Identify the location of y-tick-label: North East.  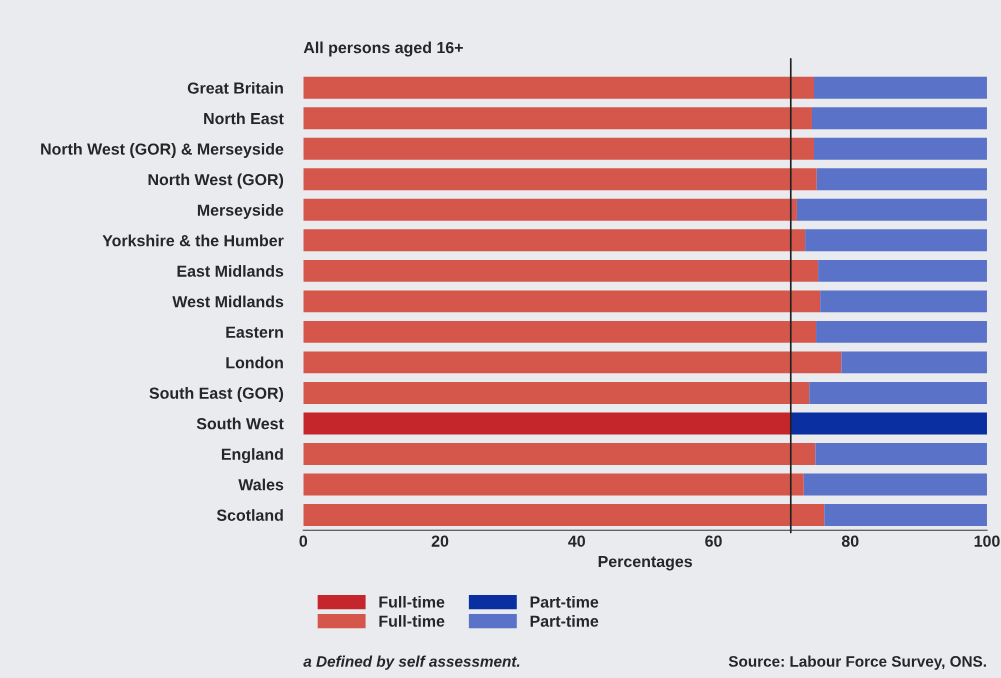
(244, 118).